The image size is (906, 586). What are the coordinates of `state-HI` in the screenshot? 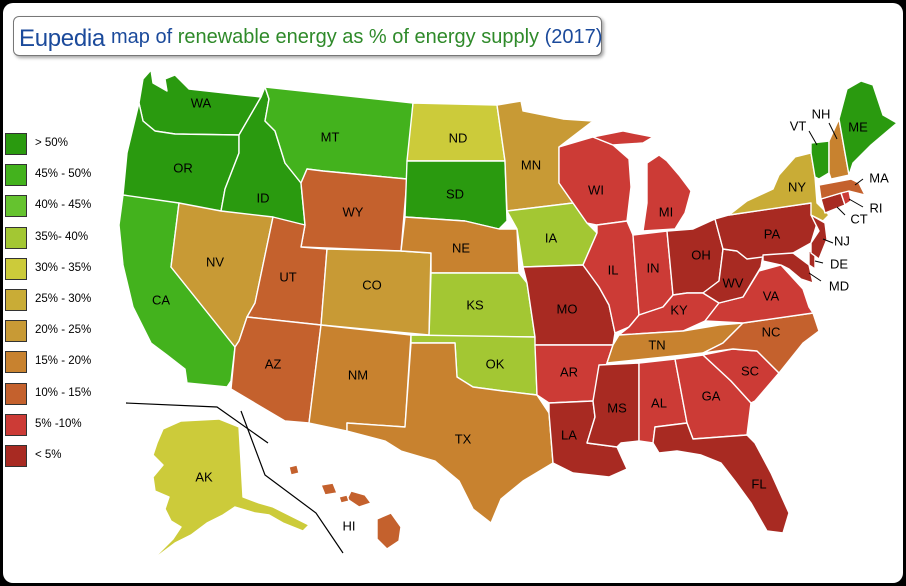 It's located at (389, 531).